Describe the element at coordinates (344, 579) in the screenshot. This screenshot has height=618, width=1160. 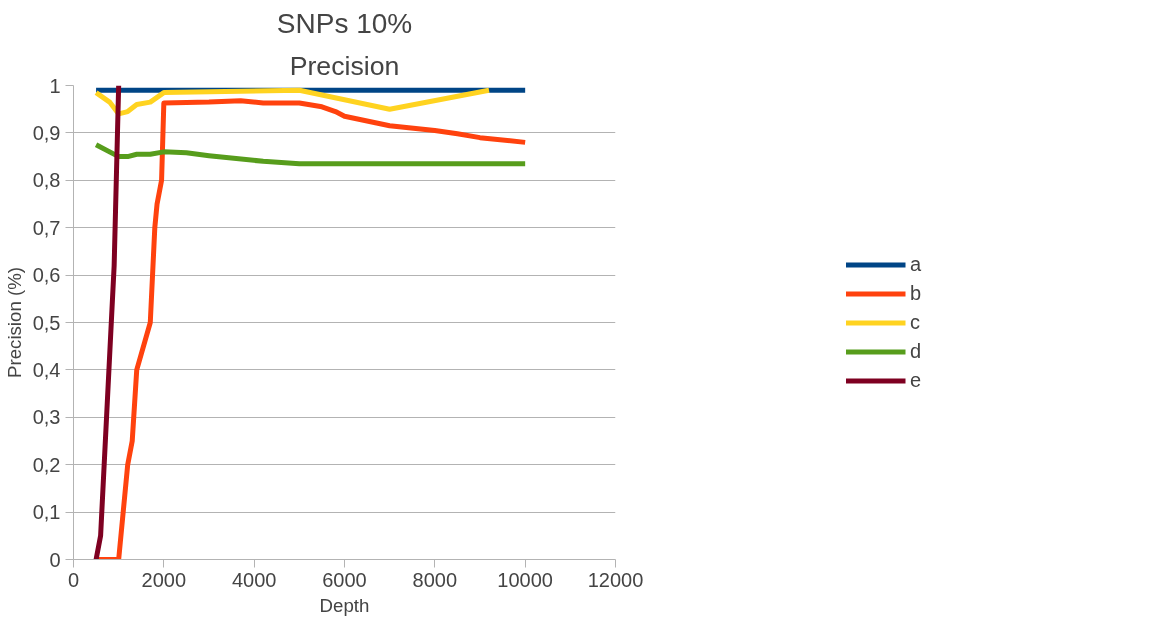
I see `x-tick-label: 6000` at that location.